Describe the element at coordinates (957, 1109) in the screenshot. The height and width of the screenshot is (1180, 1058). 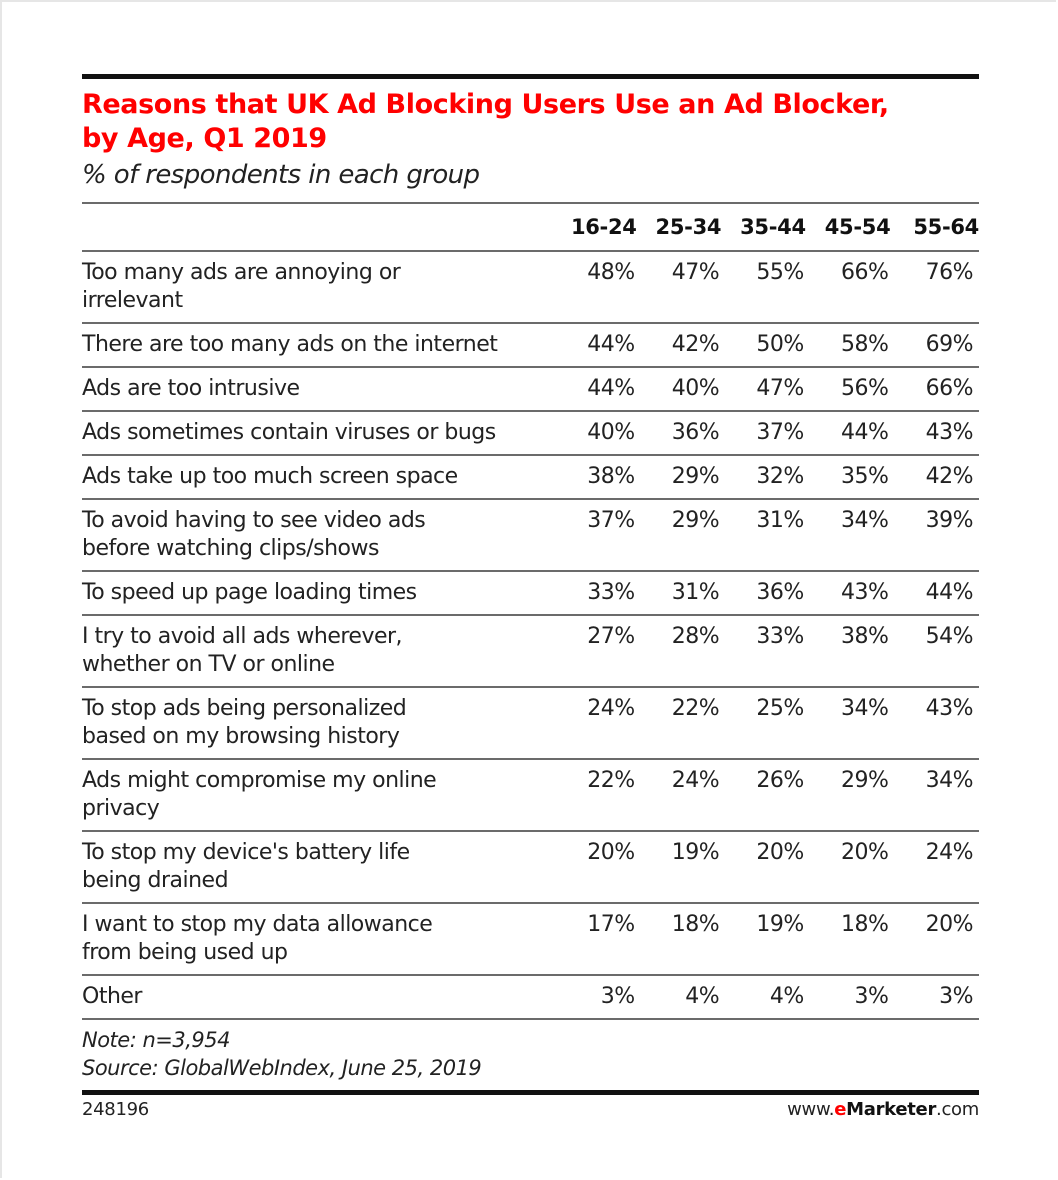
I see `brand-suffix: .com` at that location.